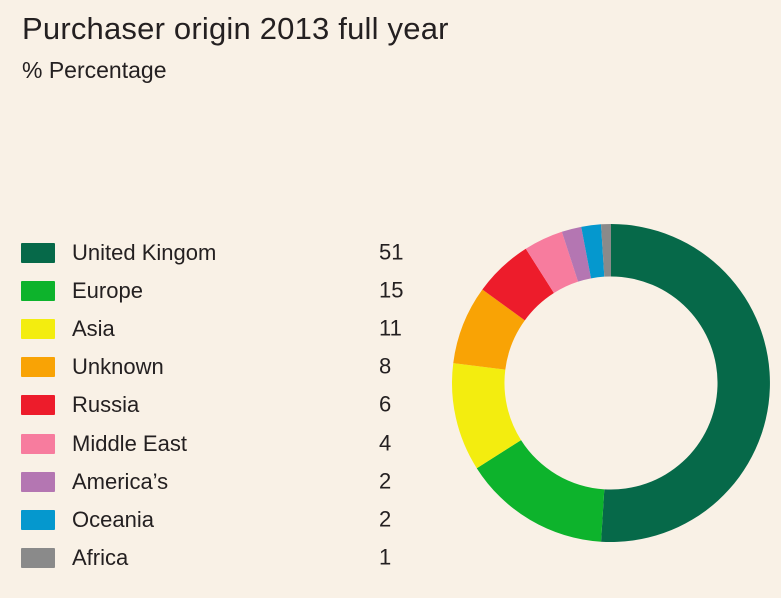 Image resolution: width=781 pixels, height=598 pixels. What do you see at coordinates (94, 70) in the screenshot?
I see `chart-subtitle: % Percentage` at bounding box center [94, 70].